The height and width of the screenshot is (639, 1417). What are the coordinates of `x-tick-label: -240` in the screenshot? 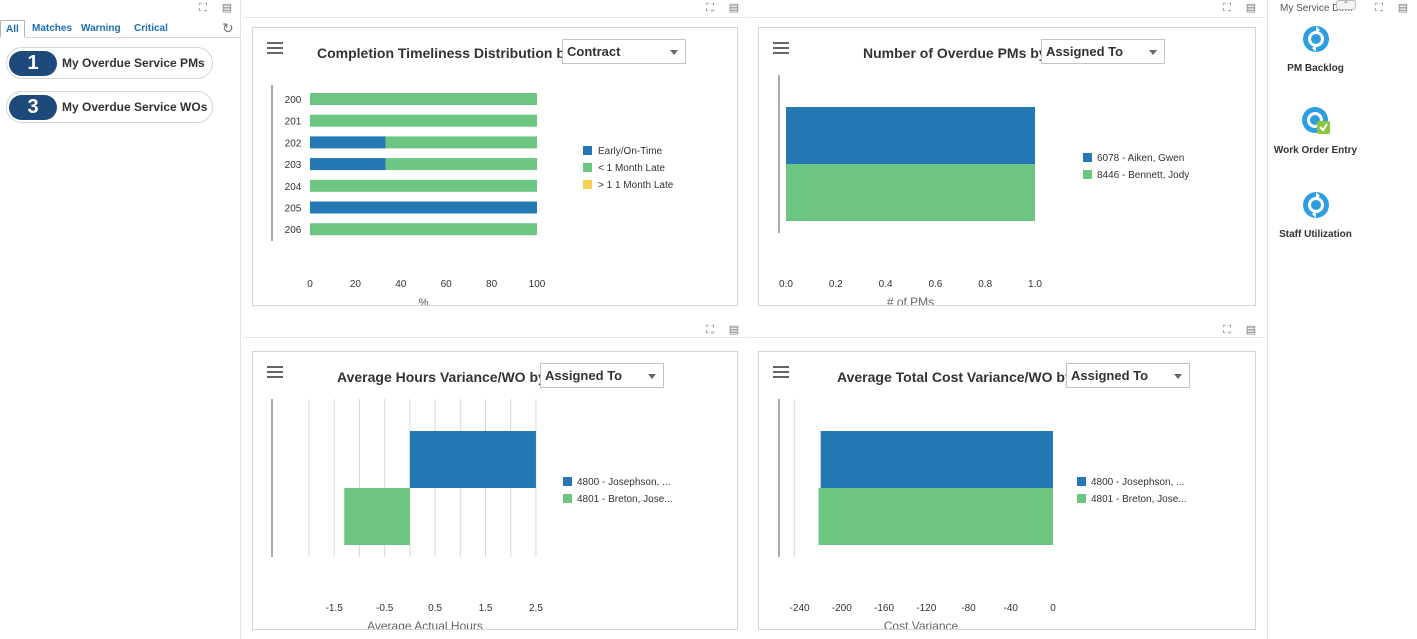 It's located at (800, 608).